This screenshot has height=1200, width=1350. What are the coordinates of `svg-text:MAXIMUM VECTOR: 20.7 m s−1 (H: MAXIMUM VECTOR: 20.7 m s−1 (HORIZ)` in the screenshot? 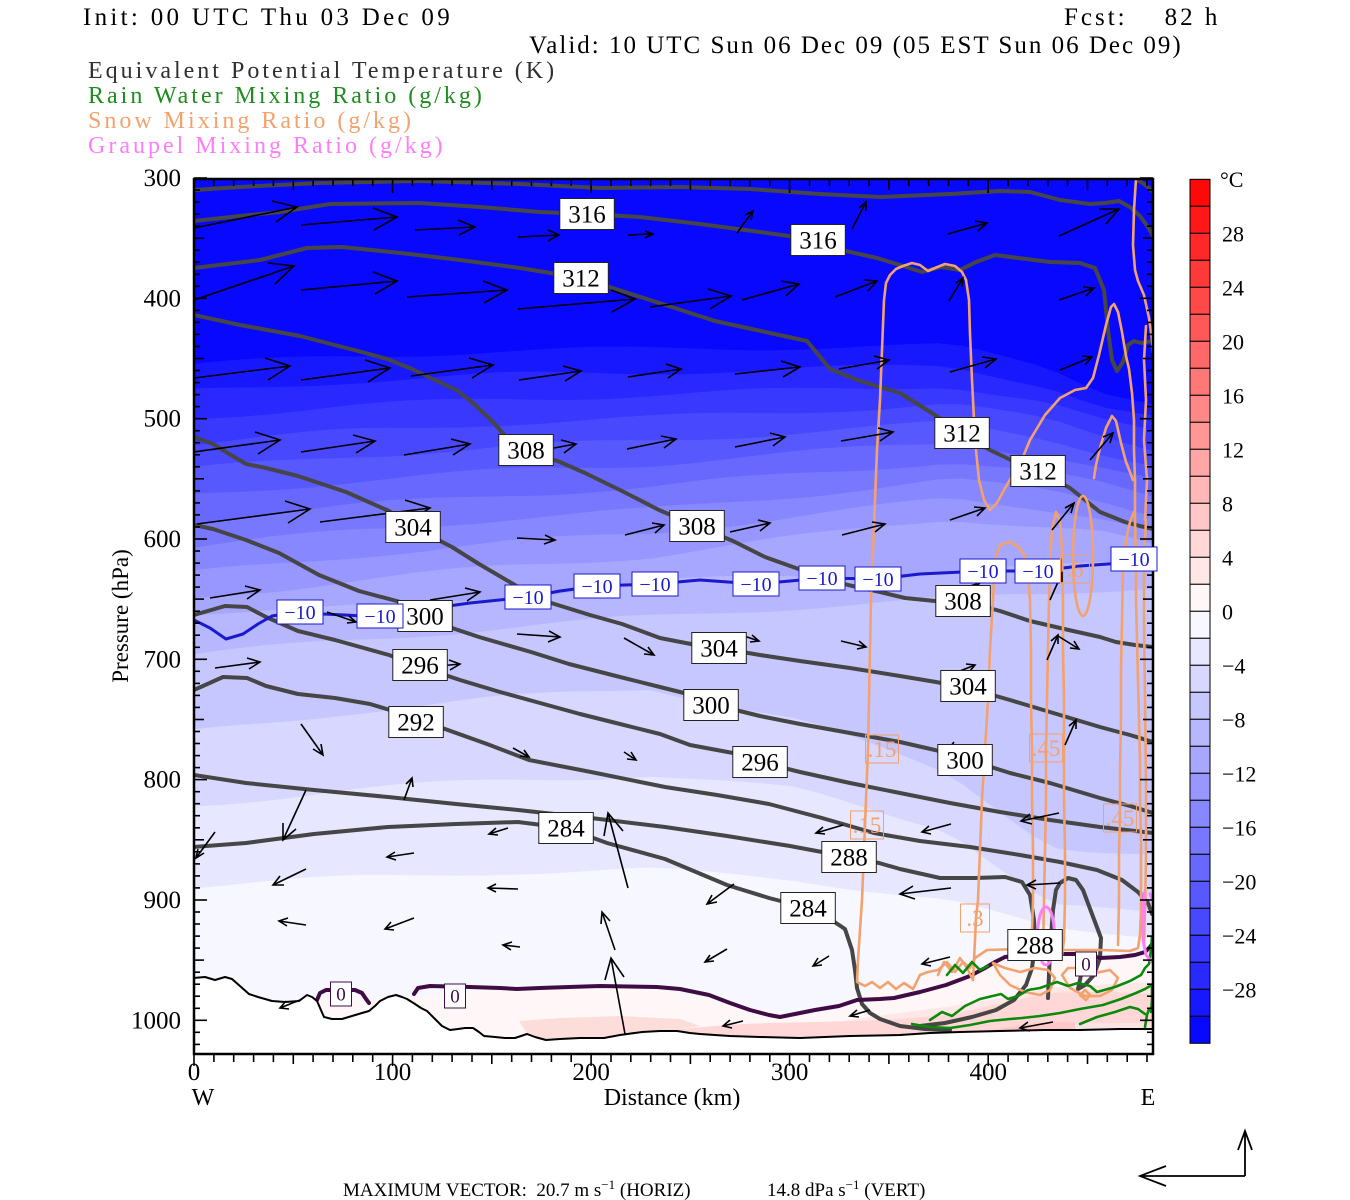 It's located at (517, 1188).